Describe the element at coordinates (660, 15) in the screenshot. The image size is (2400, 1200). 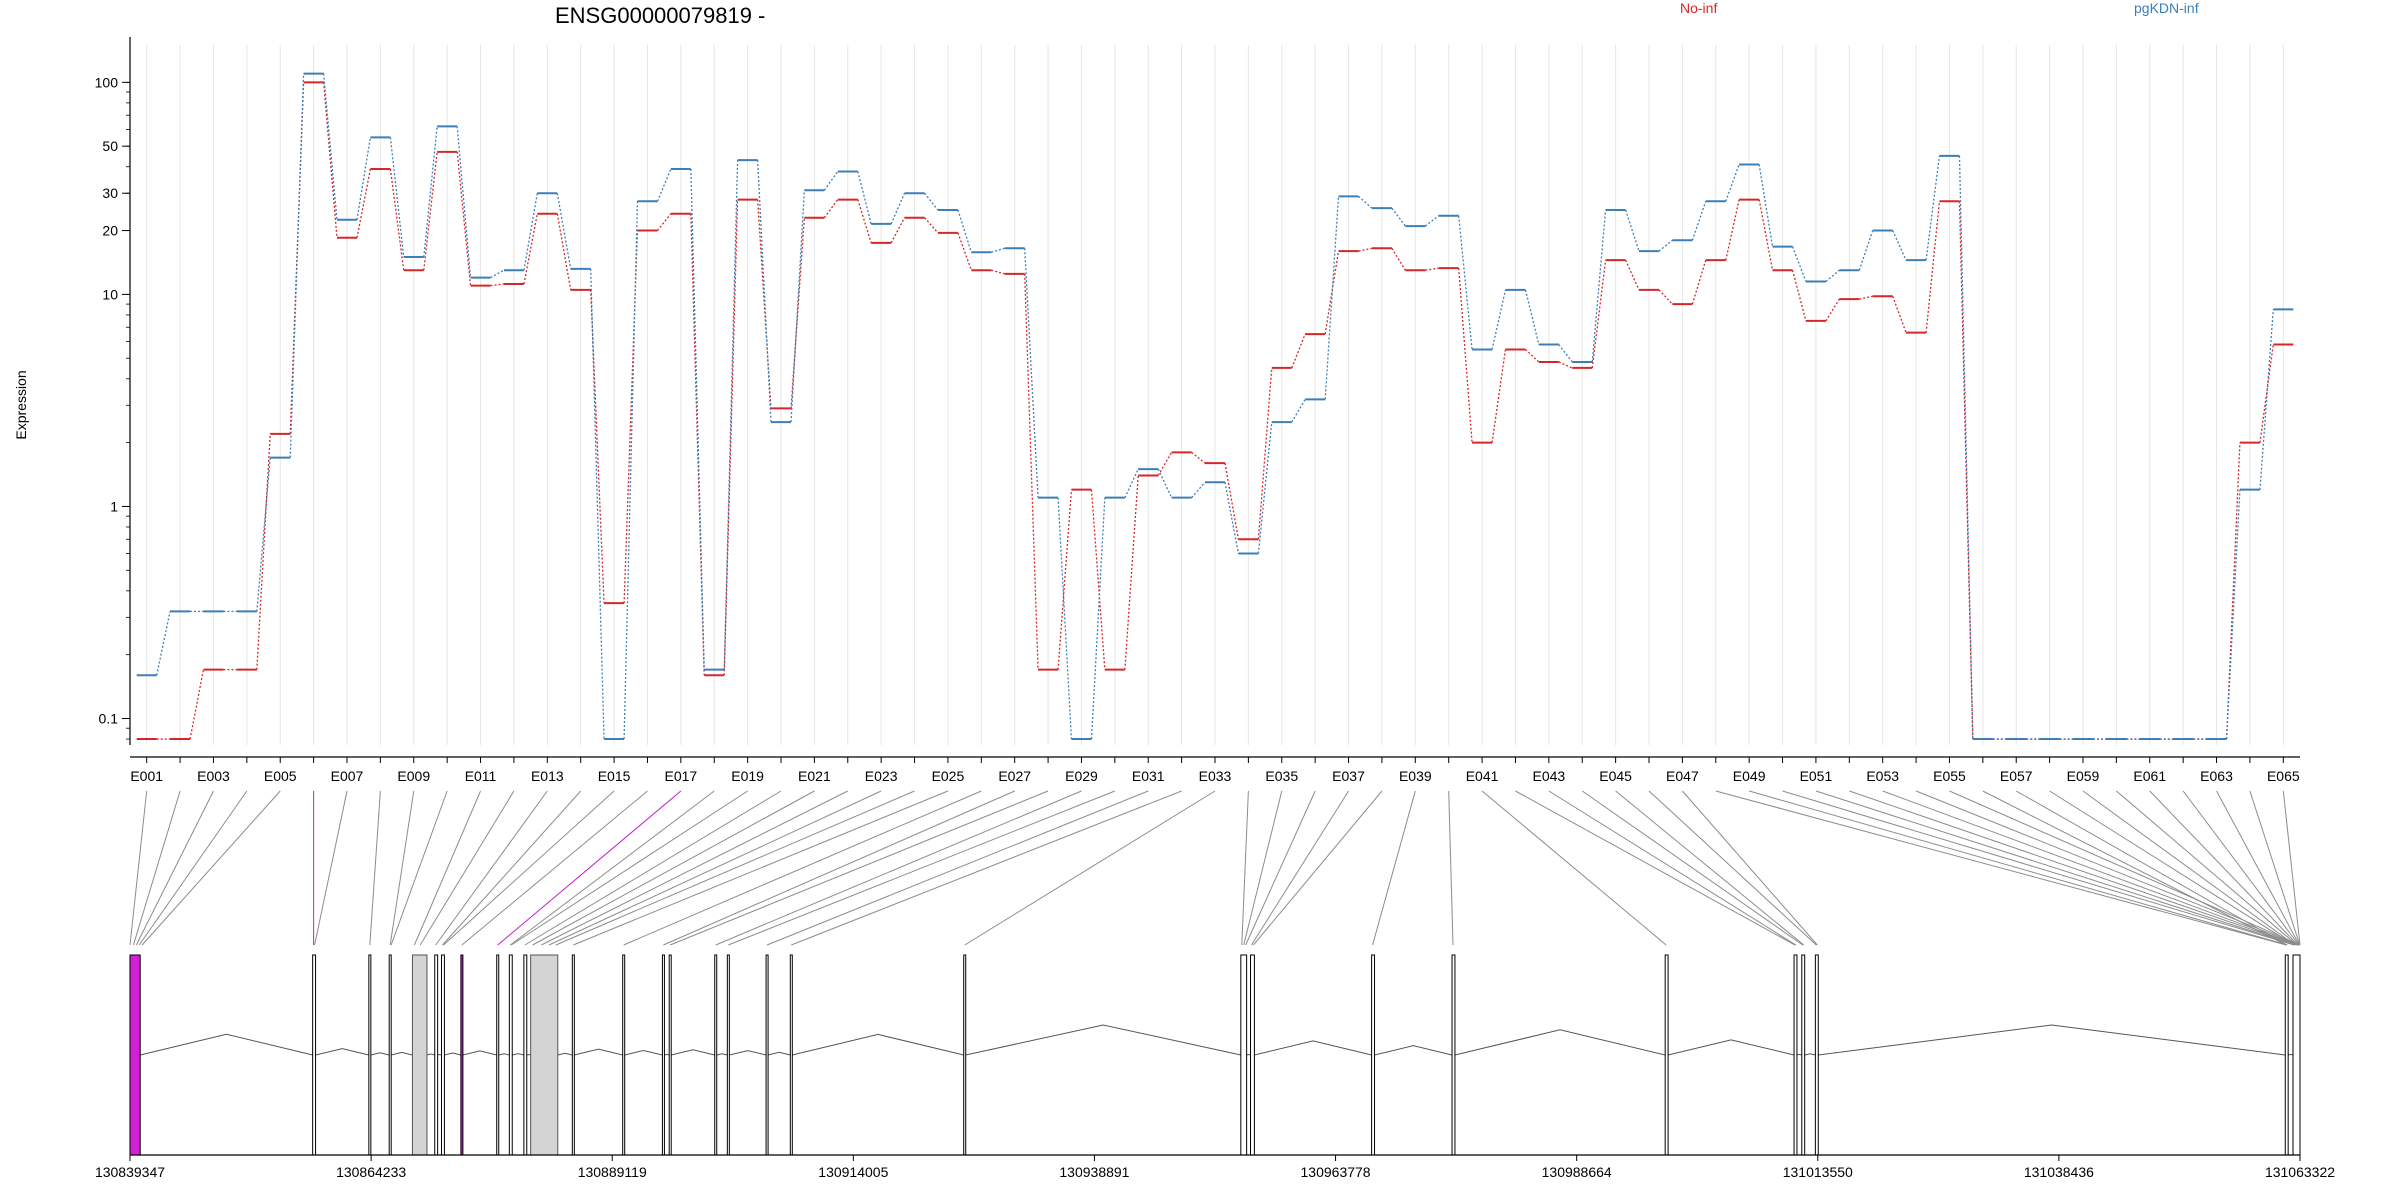
I see `chart-title: ENSG00000079819 -` at that location.